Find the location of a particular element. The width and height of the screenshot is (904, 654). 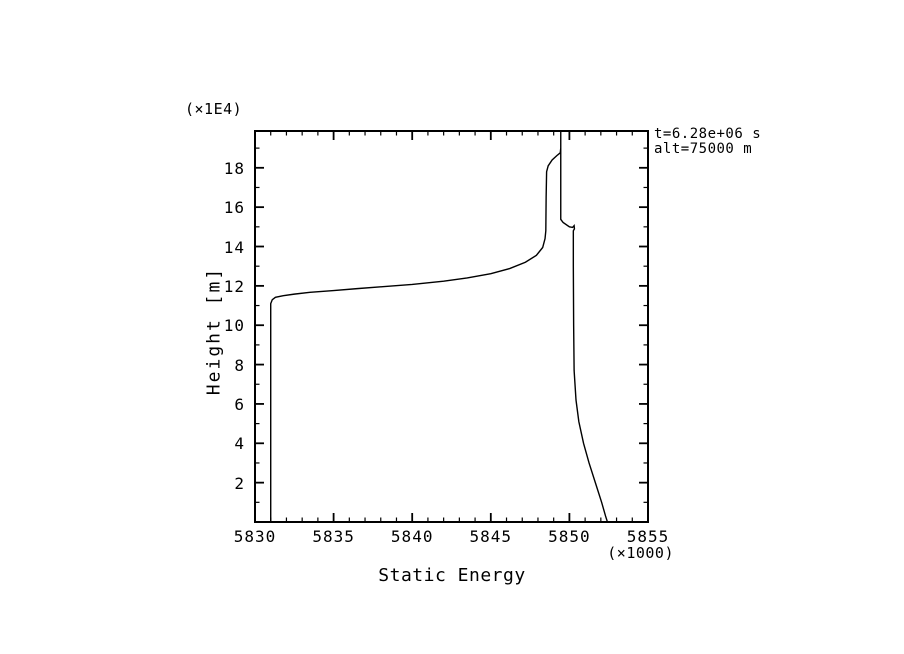

y-tick-label: 4 is located at coordinates (239, 444).